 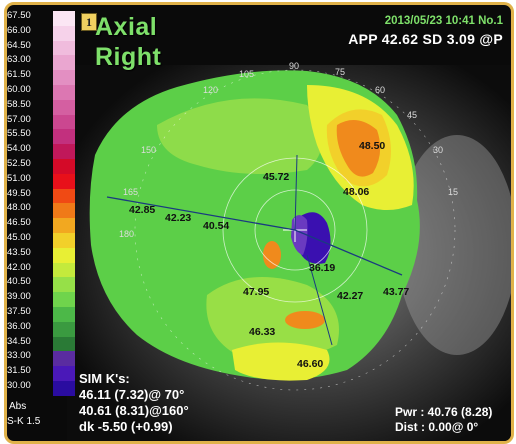 I want to click on sim-k-flat: 40.61 (8.31)@160°, so click(x=134, y=410).